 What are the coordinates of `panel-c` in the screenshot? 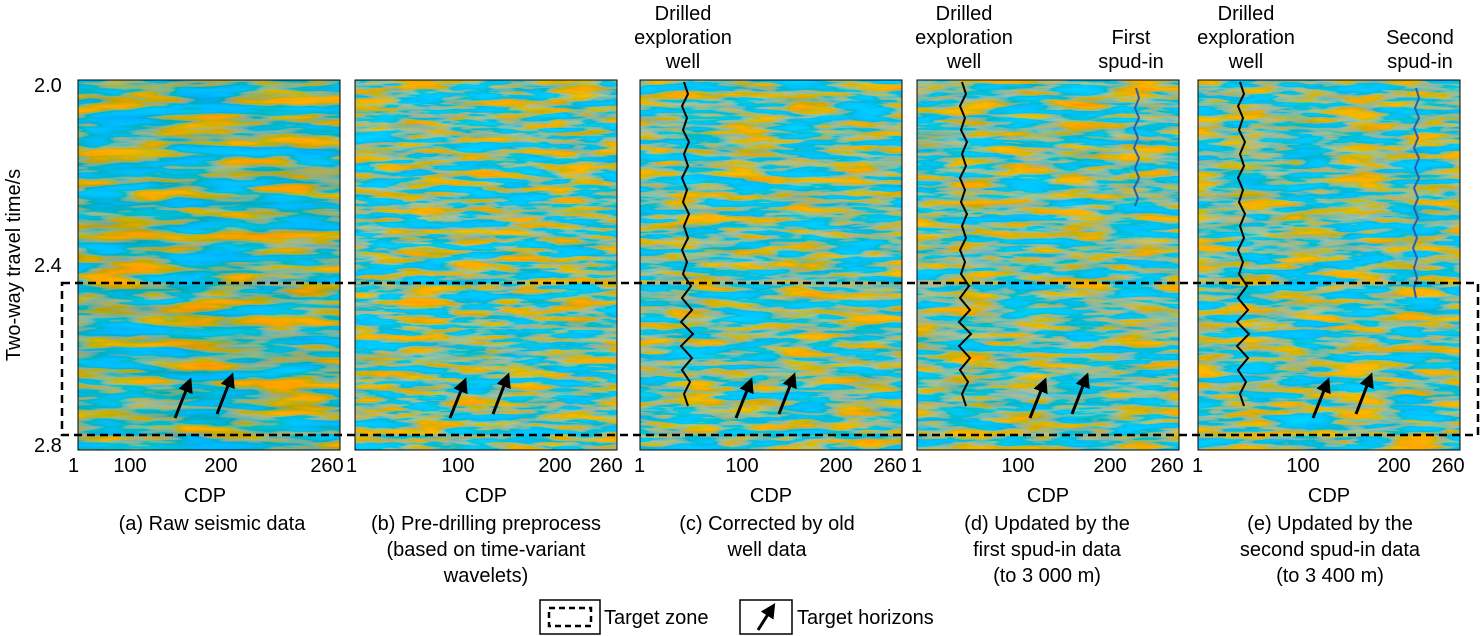 It's located at (771, 265).